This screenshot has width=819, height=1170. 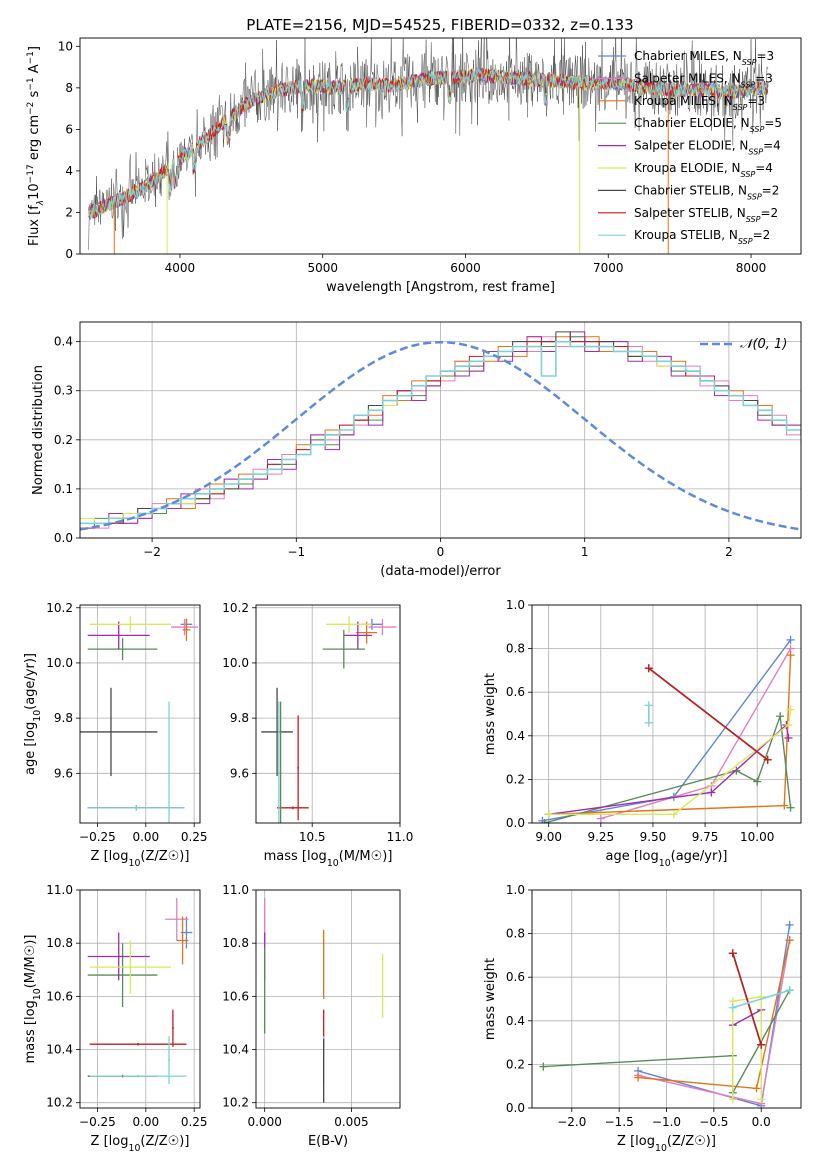 What do you see at coordinates (63, 342) in the screenshot?
I see `residuals-ytick-label-4: 0.4` at bounding box center [63, 342].